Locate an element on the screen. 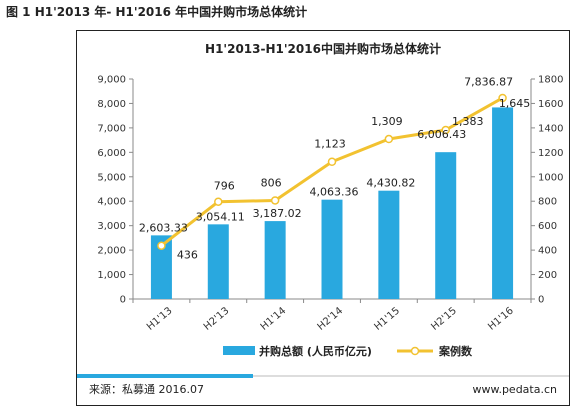  line-value-label: 1,383 is located at coordinates (468, 121).